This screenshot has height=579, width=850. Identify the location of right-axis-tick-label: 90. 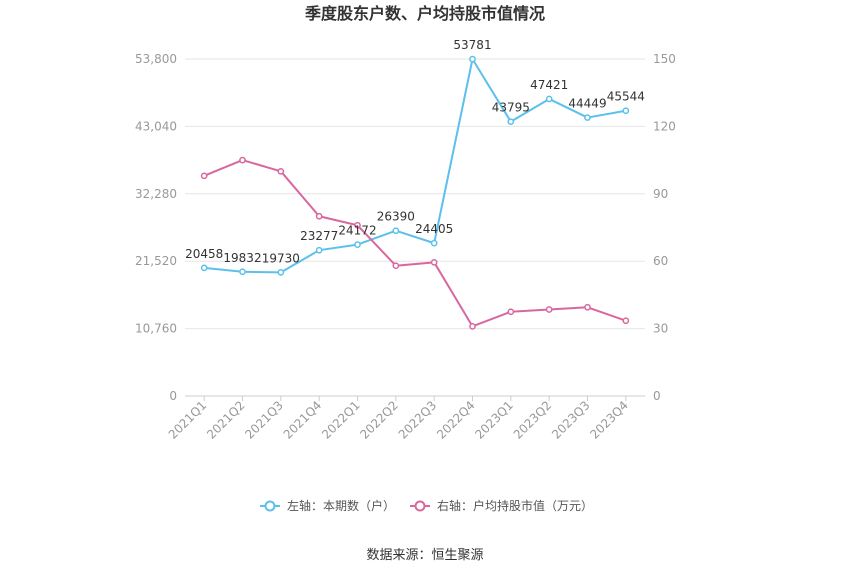
(660, 194).